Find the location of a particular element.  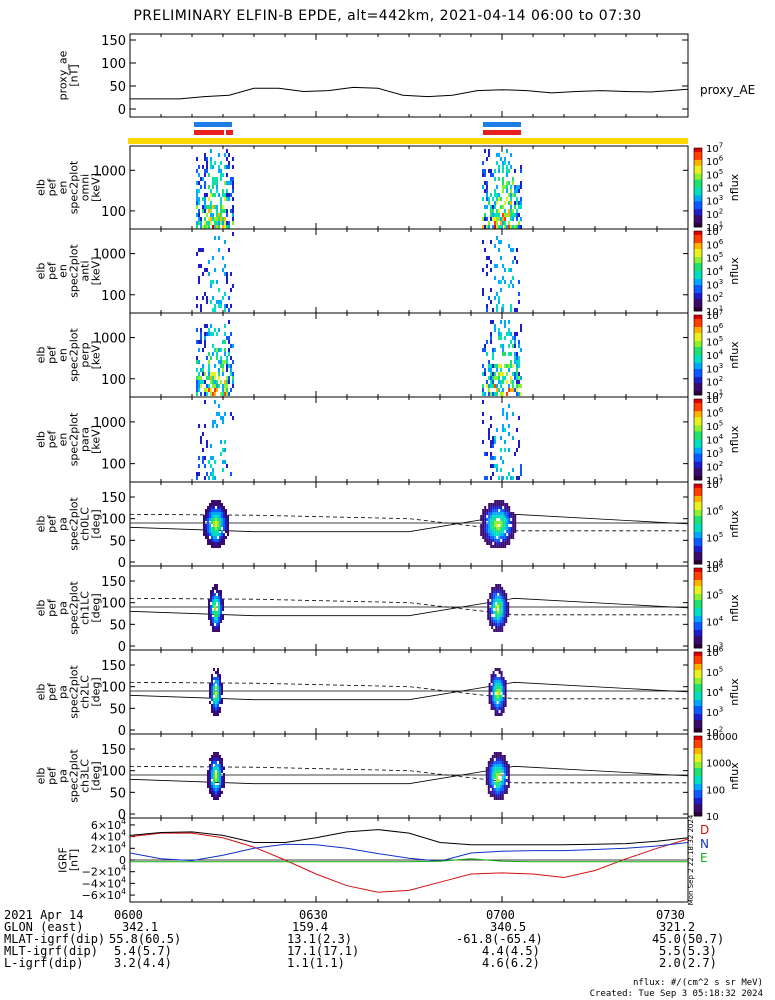

orbit-value: 3.2(4.4) is located at coordinates (143, 963).